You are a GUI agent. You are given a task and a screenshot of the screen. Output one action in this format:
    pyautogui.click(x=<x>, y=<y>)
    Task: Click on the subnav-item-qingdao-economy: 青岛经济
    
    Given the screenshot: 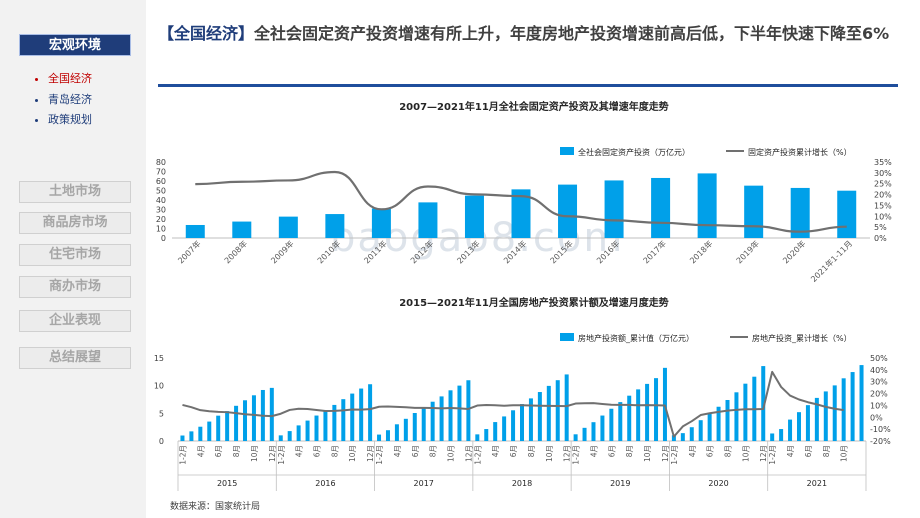 What is the action you would take?
    pyautogui.click(x=63, y=99)
    